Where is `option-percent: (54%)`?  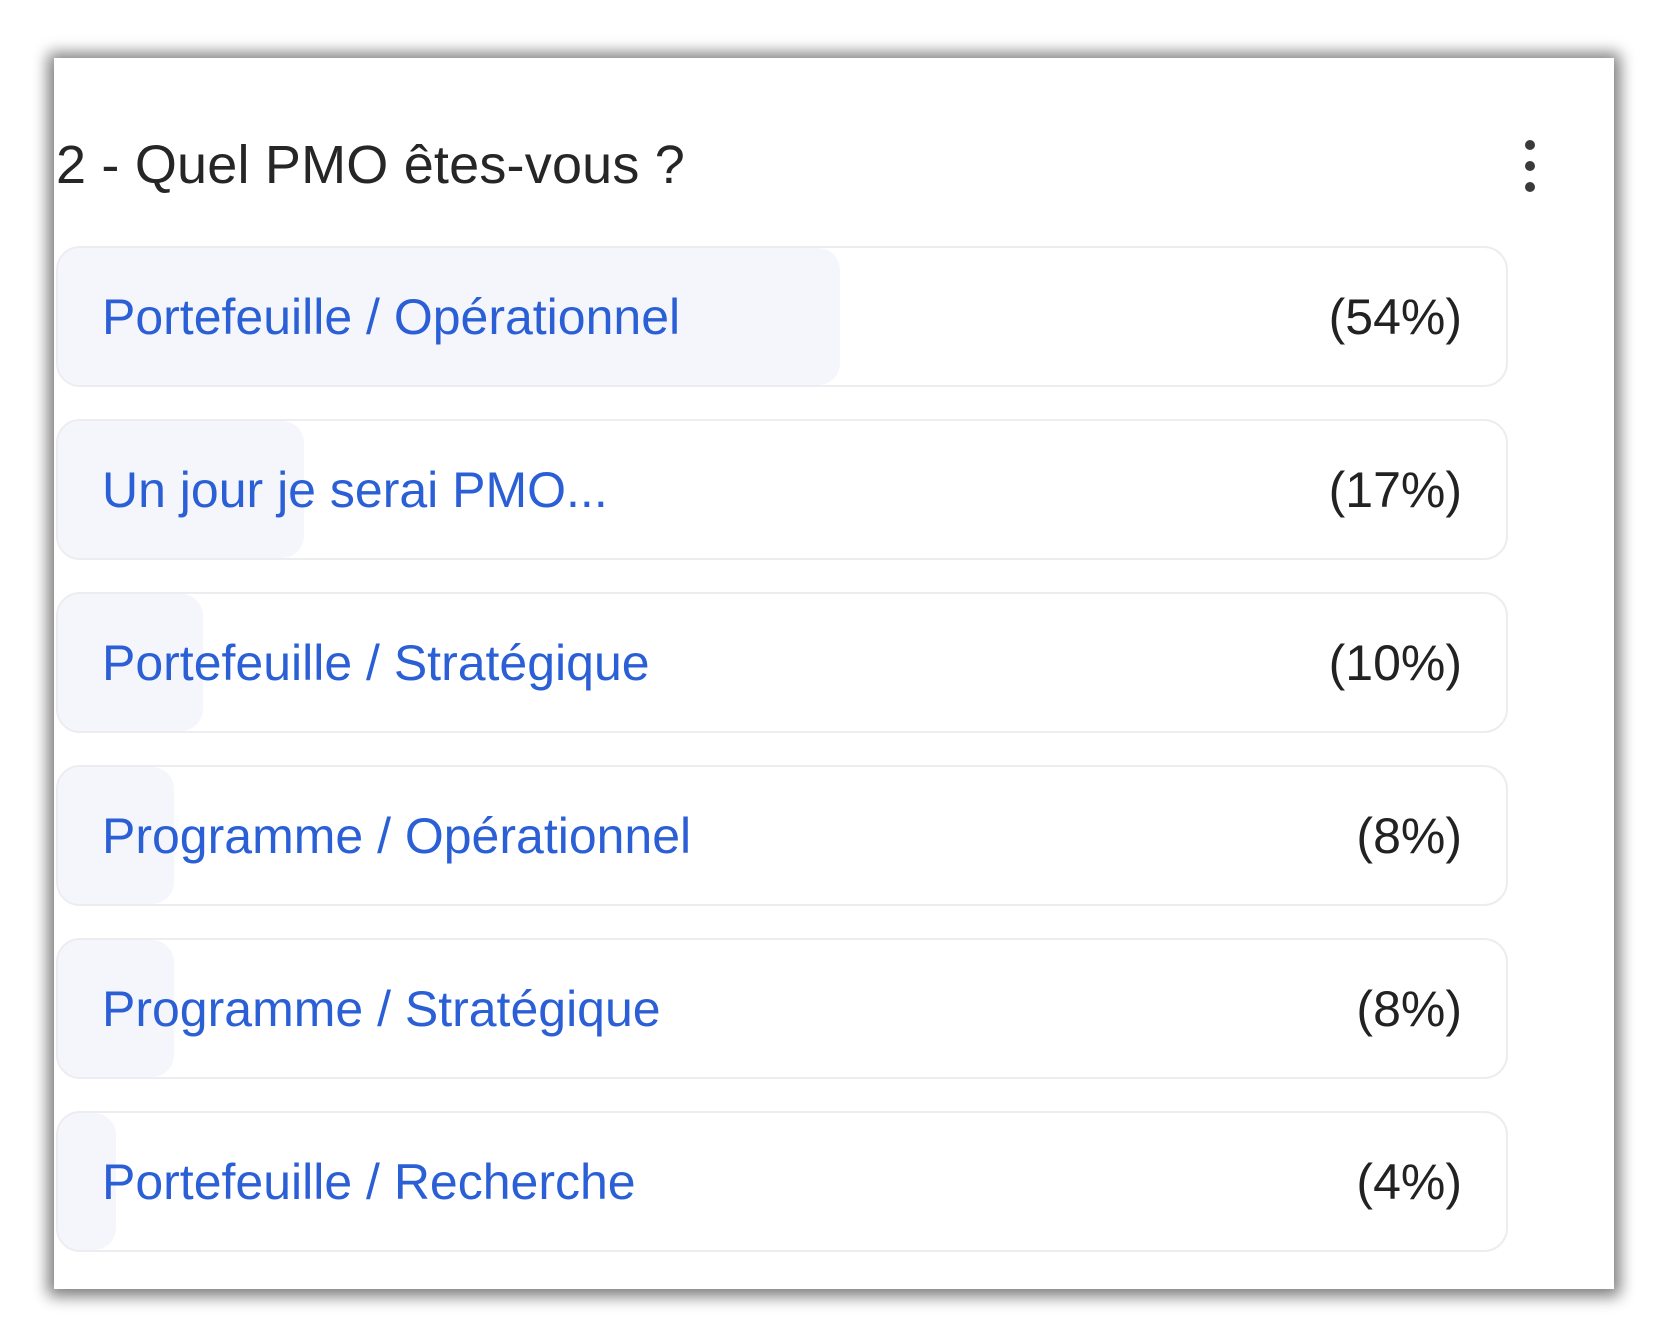
option-percent: (54%) is located at coordinates (1395, 316).